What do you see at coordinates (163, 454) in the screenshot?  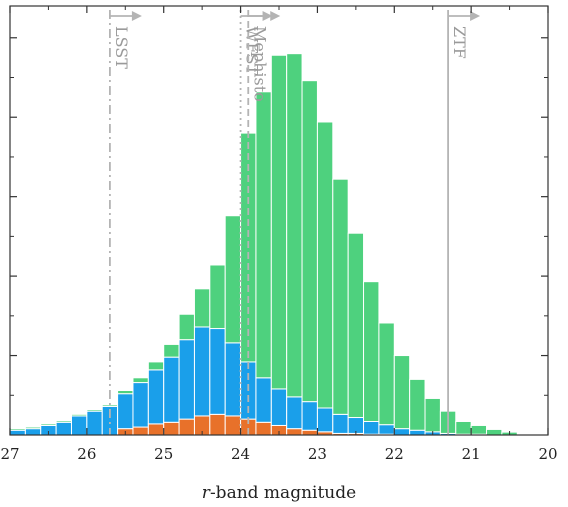 I see `x-tick-label: 25` at bounding box center [163, 454].